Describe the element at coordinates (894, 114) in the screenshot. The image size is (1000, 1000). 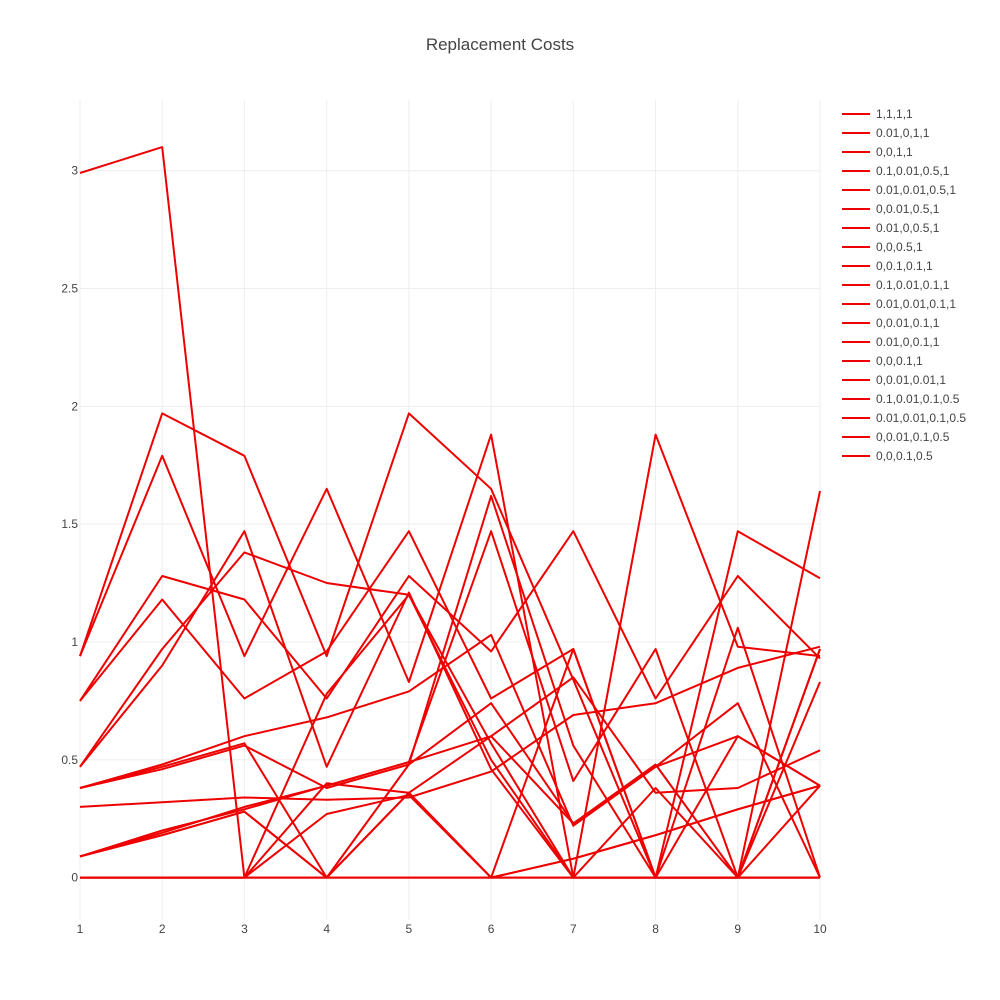
I see `legend-label: 1,1,1,1` at that location.